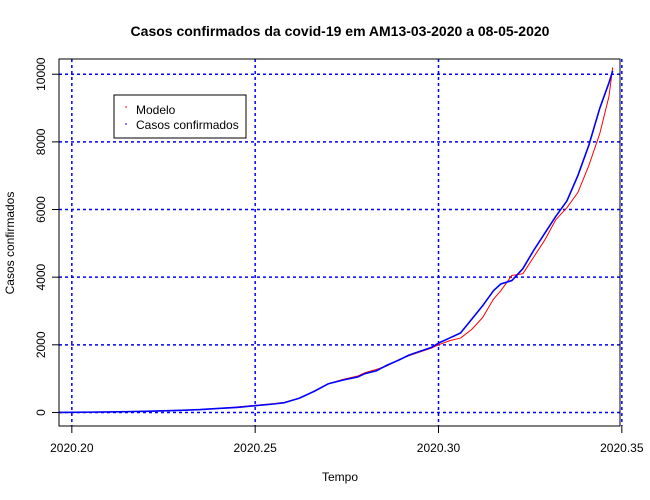 This screenshot has width=650, height=500. Describe the element at coordinates (41, 74) in the screenshot. I see `y-tick-label: 10000` at that location.